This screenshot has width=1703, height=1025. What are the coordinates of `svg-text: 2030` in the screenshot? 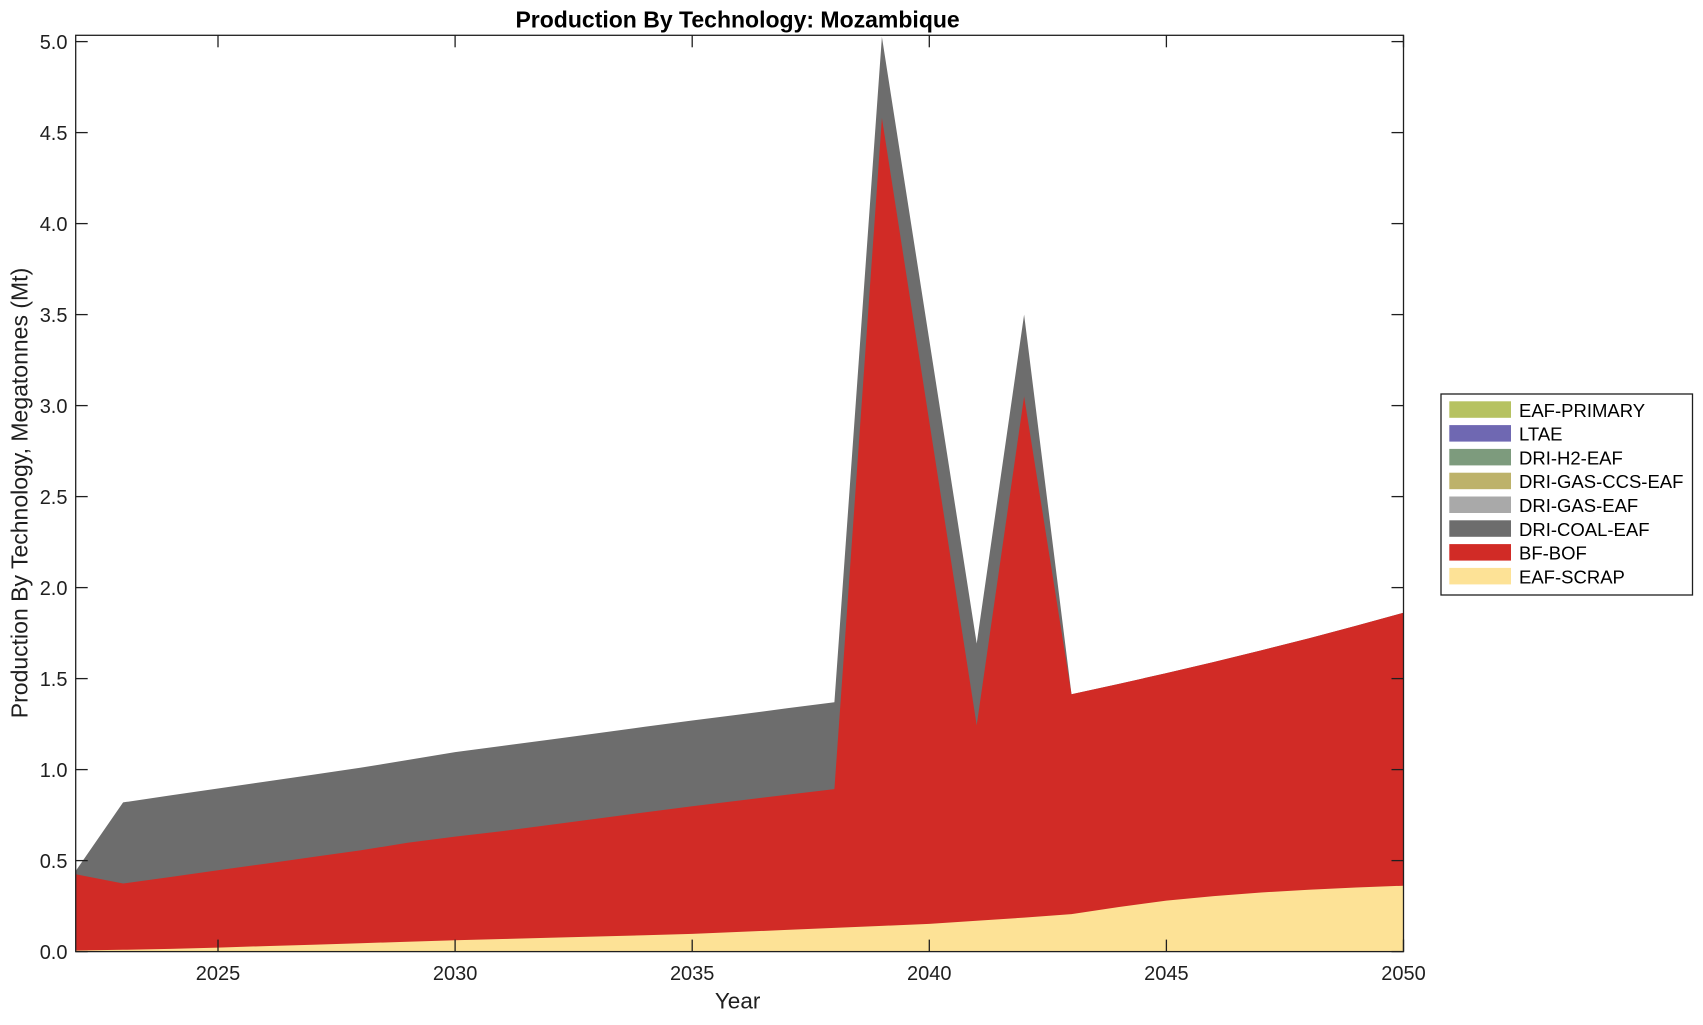 It's located at (455, 974).